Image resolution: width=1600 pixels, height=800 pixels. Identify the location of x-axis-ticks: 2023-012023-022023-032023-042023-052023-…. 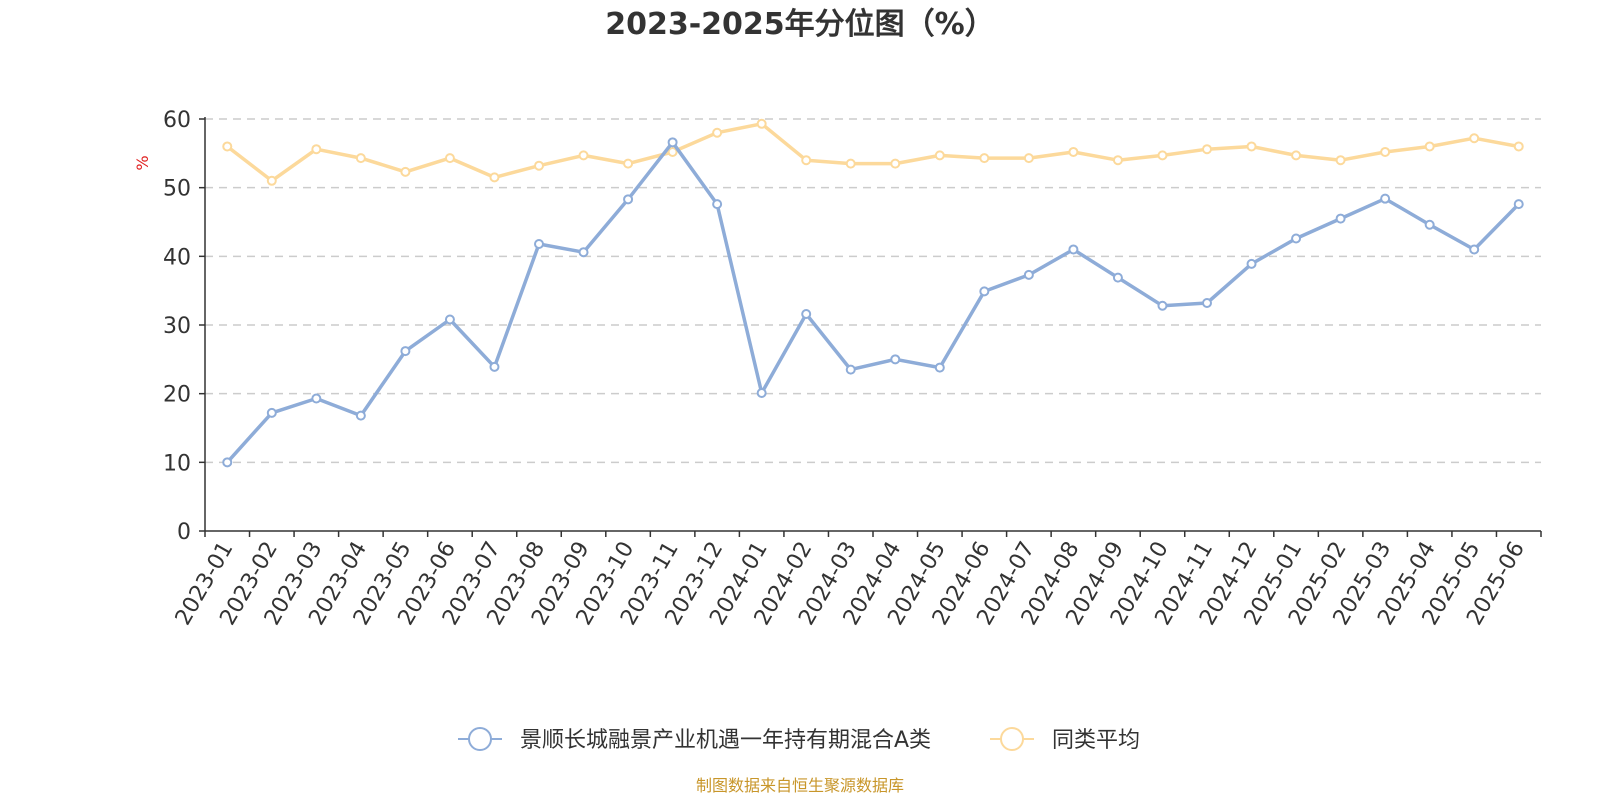
(856, 580).